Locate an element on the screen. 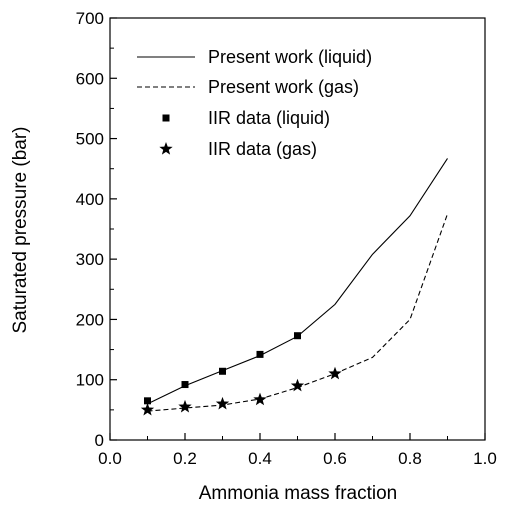  legend-label: Present work (liquid) is located at coordinates (290, 57).